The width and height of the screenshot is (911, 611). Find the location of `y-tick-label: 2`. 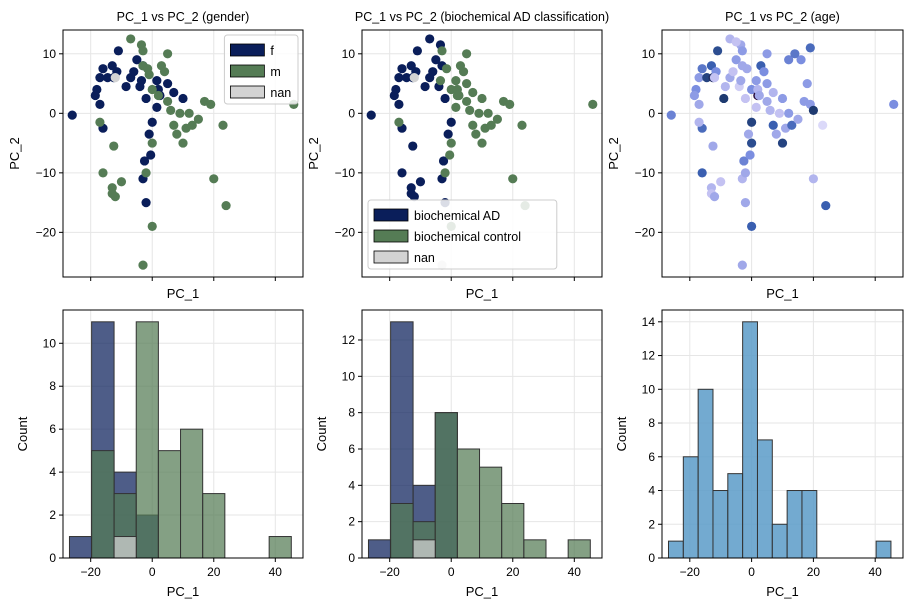

y-tick-label: 2 is located at coordinates (52, 515).